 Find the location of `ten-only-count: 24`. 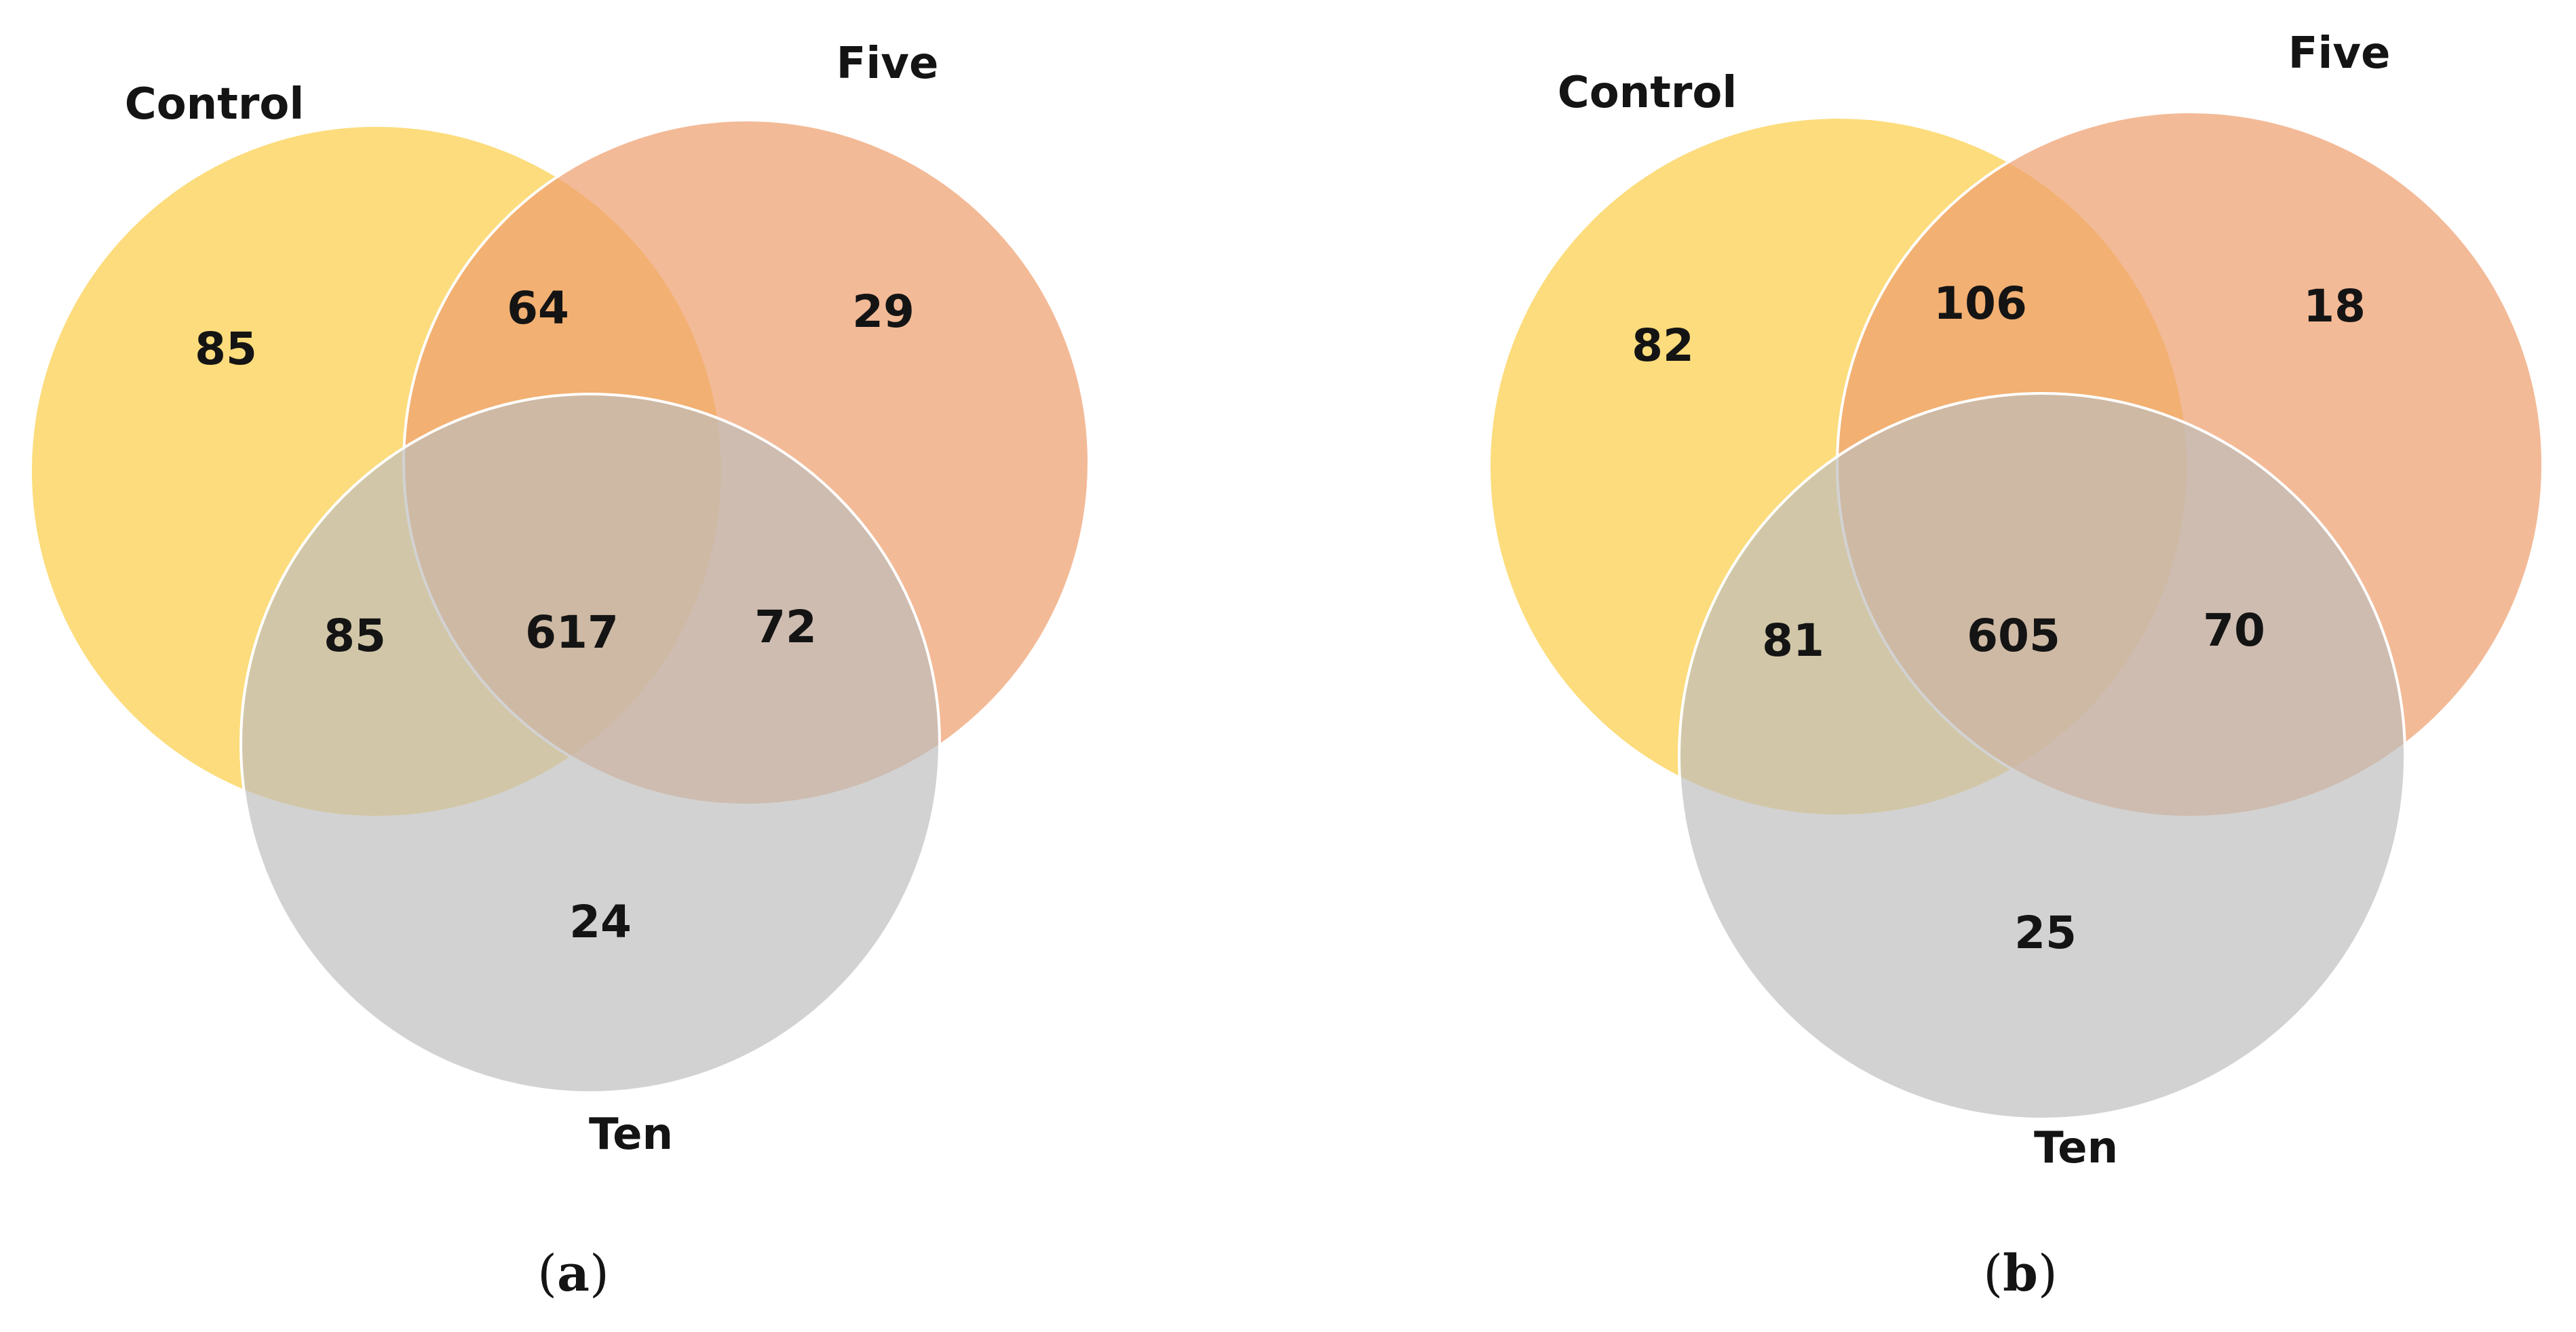

ten-only-count: 24 is located at coordinates (600, 922).